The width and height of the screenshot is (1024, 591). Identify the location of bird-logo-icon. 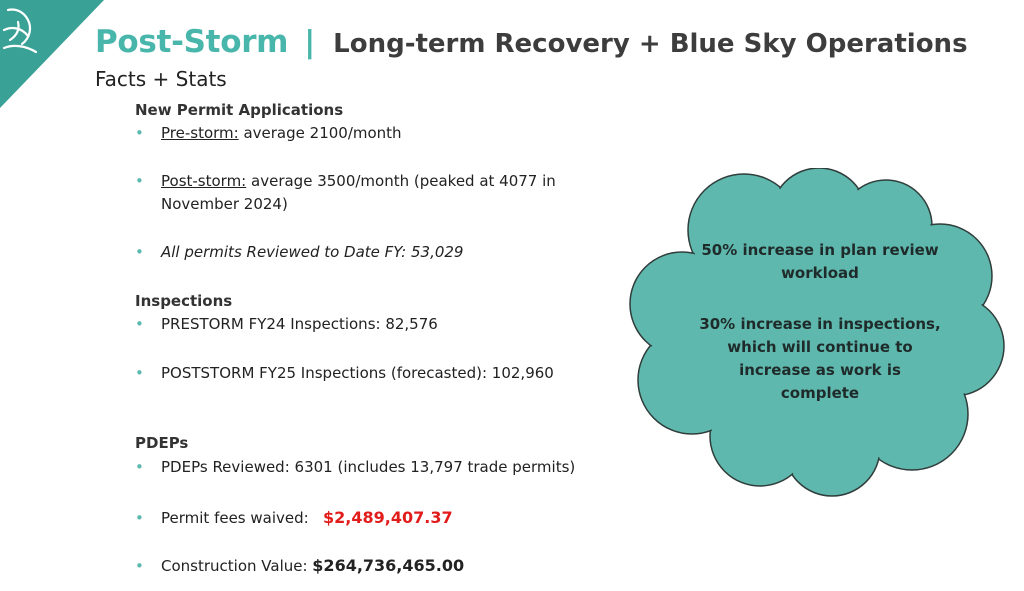
(20, 31).